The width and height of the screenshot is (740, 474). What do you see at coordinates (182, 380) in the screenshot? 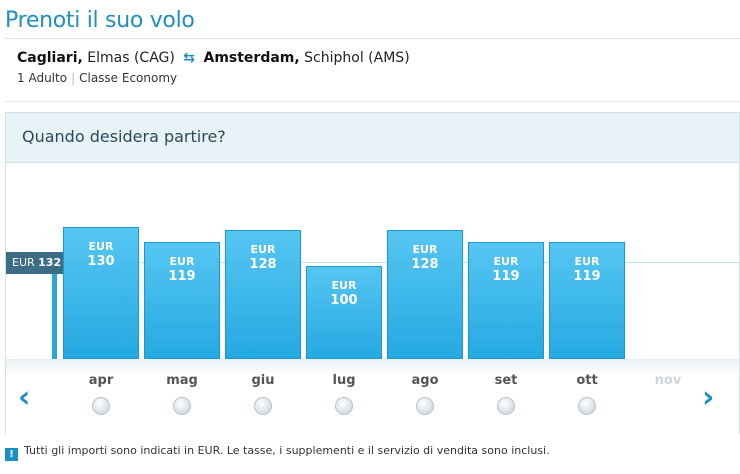
I see `month-label: mag` at bounding box center [182, 380].